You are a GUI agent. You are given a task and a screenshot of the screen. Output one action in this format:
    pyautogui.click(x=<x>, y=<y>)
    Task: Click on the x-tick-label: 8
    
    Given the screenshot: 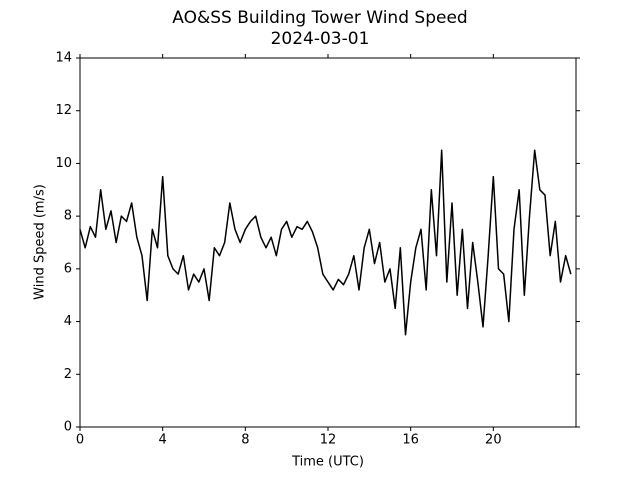 What is the action you would take?
    pyautogui.click(x=245, y=440)
    